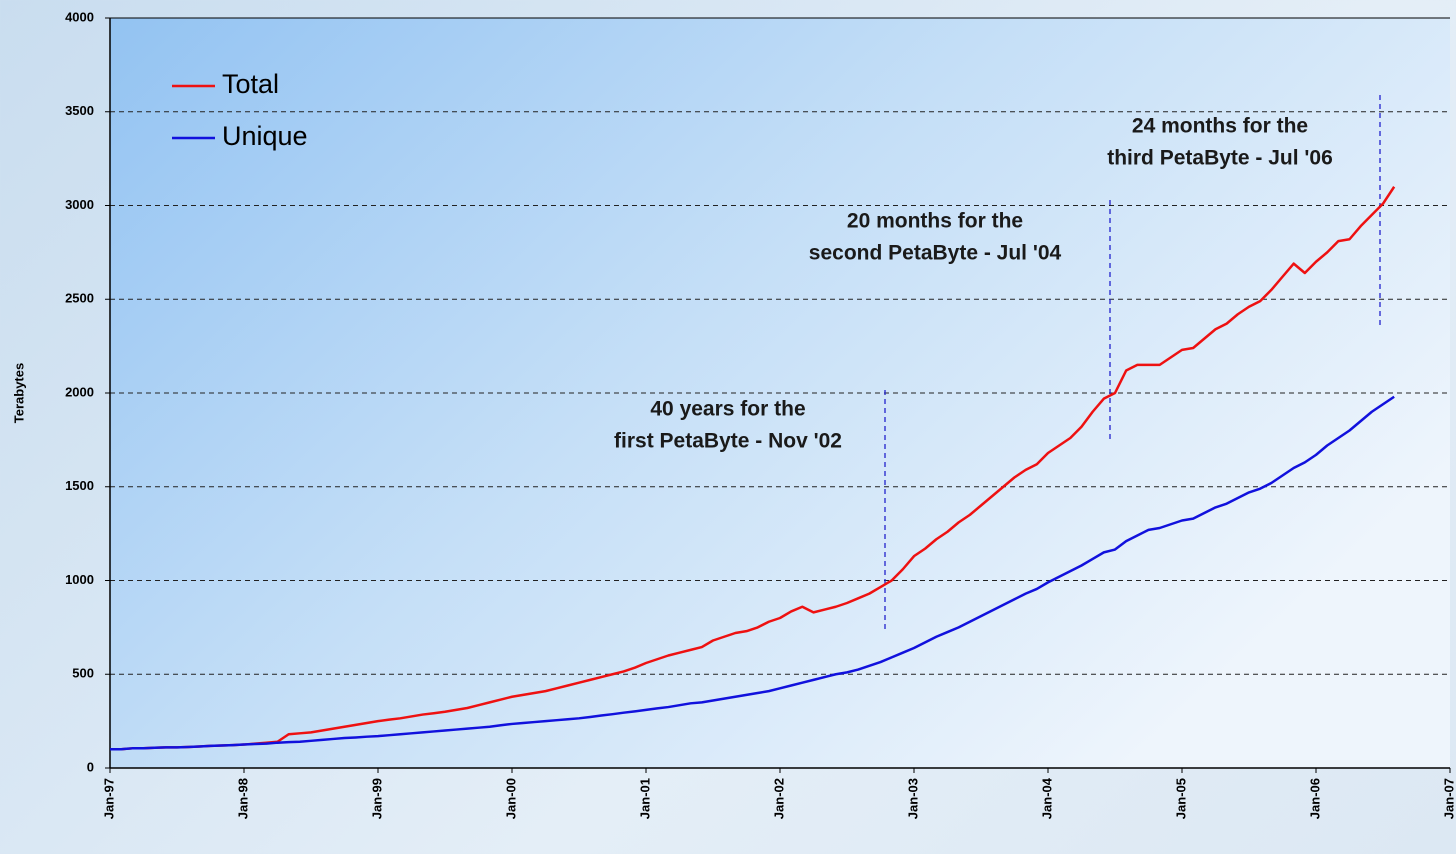  Describe the element at coordinates (90, 766) in the screenshot. I see `y-tick-label: 0` at that location.